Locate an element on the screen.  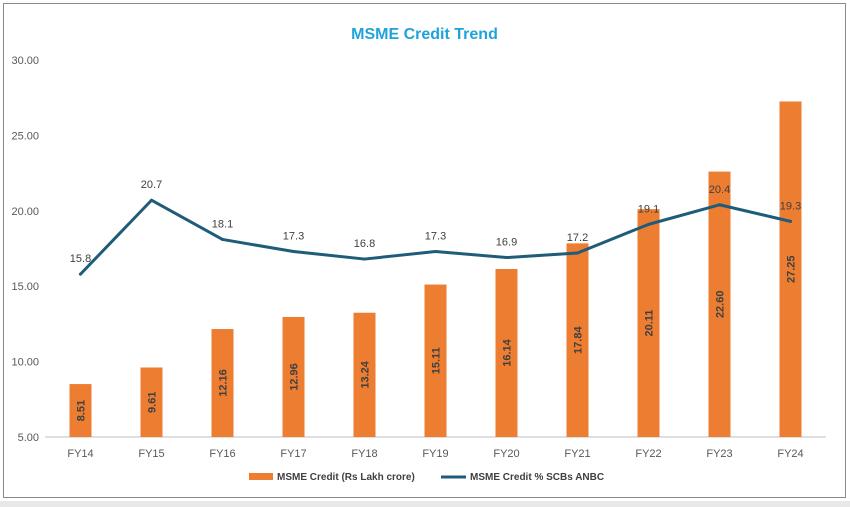
x-tick-label: FY15 is located at coordinates (151, 454).